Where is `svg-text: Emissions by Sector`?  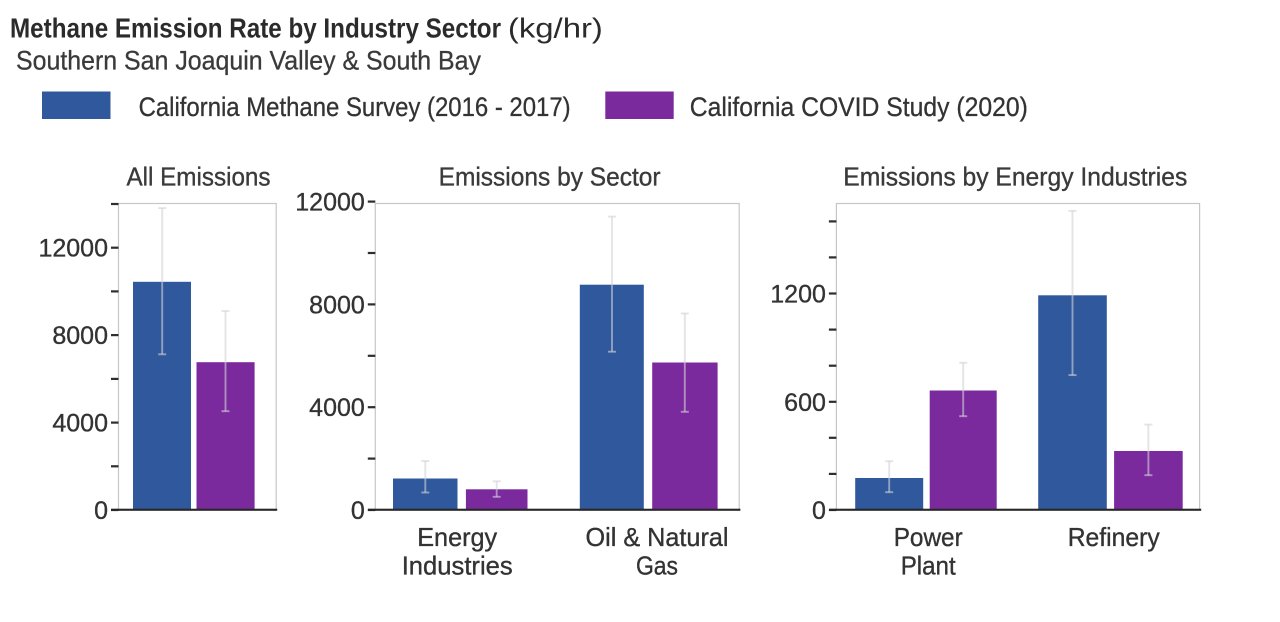 svg-text: Emissions by Sector is located at coordinates (550, 177).